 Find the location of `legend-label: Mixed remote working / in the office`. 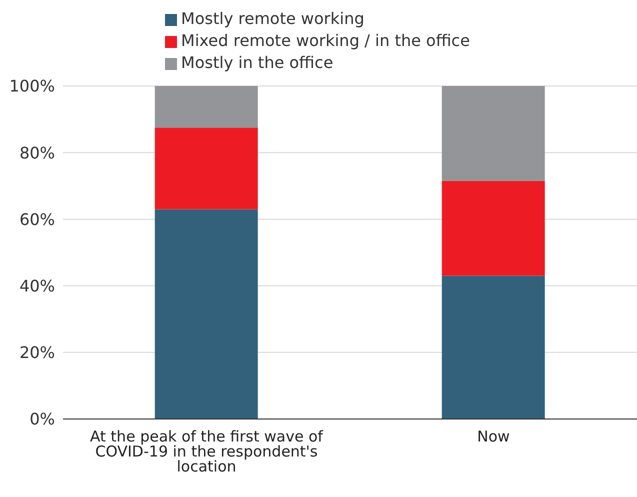

legend-label: Mixed remote working / in the office is located at coordinates (325, 40).